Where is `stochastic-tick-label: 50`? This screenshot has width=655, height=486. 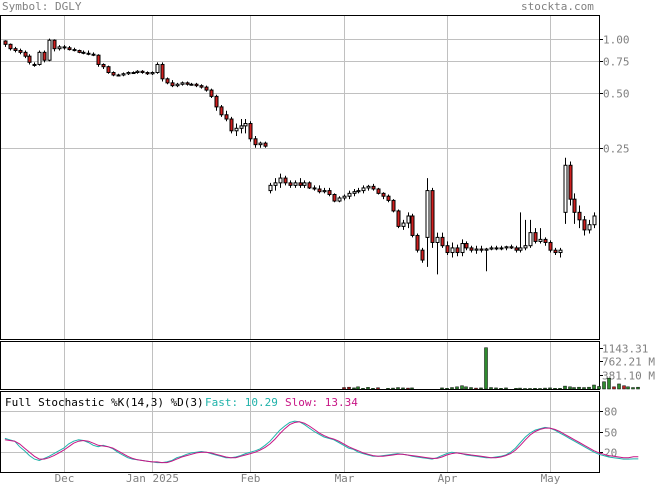
stochastic-tick-label: 50 is located at coordinates (610, 433).